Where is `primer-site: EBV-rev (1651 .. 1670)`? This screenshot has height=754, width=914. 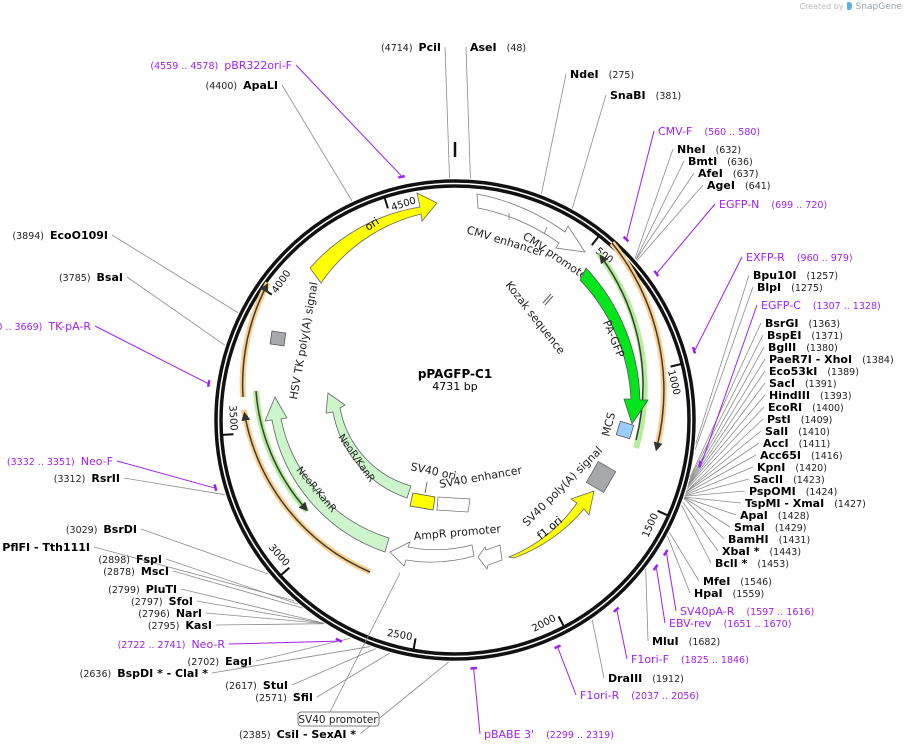 primer-site: EBV-rev (1651 .. 1670) is located at coordinates (730, 623).